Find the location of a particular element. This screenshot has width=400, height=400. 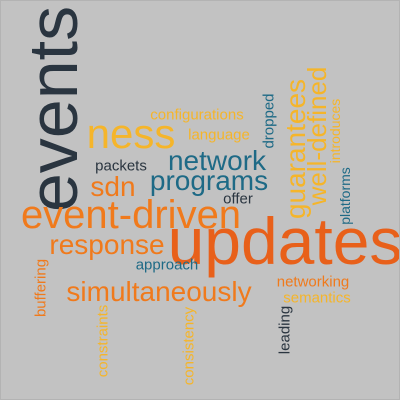

word-response: response is located at coordinates (107, 244).